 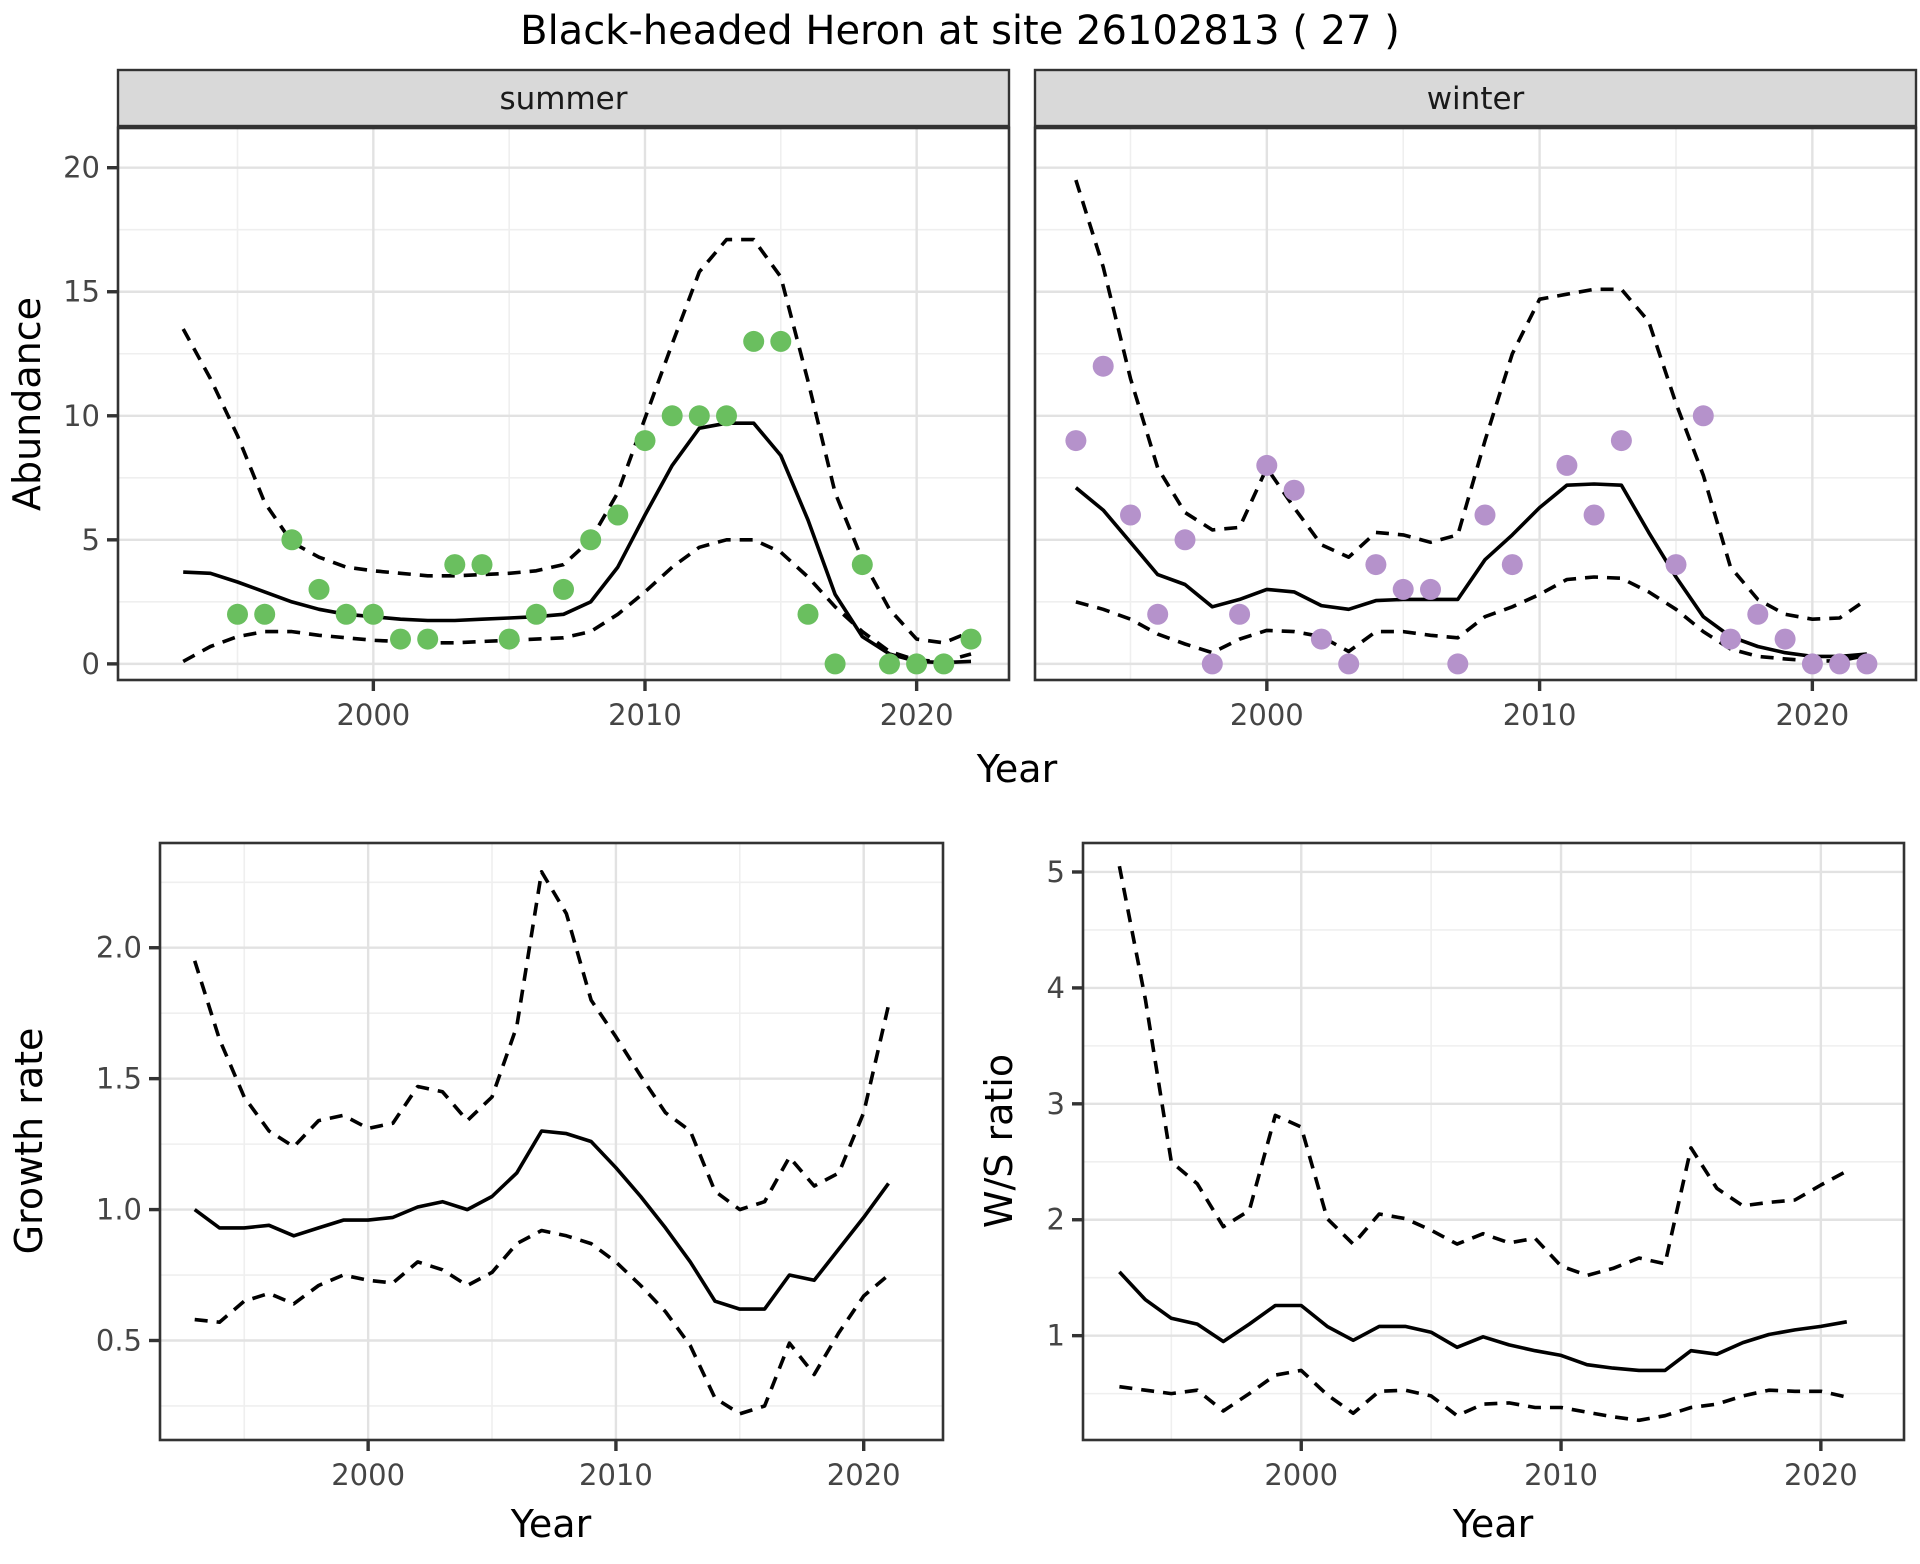 I want to click on x-axis-title-year-growth: Year, so click(x=551, y=1524).